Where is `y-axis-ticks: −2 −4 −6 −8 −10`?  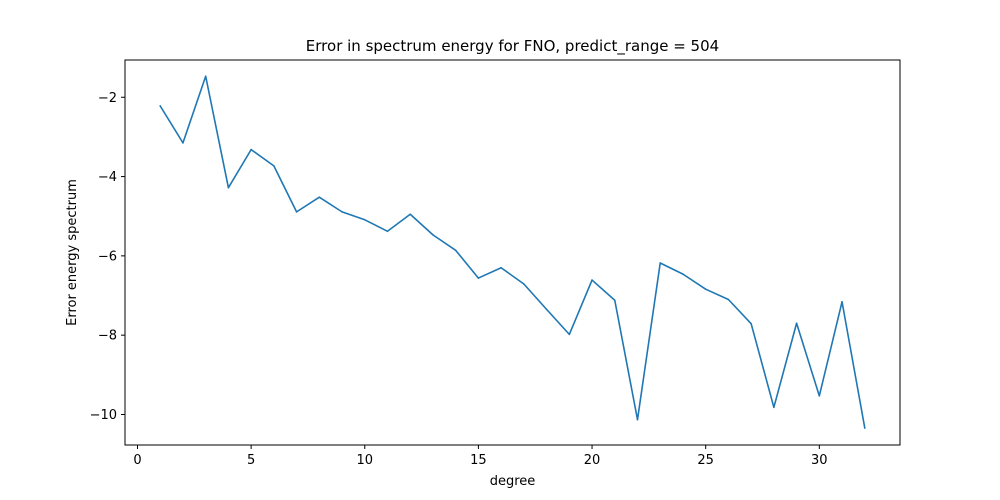 y-axis-ticks: −2 −4 −6 −8 −10 is located at coordinates (107, 257).